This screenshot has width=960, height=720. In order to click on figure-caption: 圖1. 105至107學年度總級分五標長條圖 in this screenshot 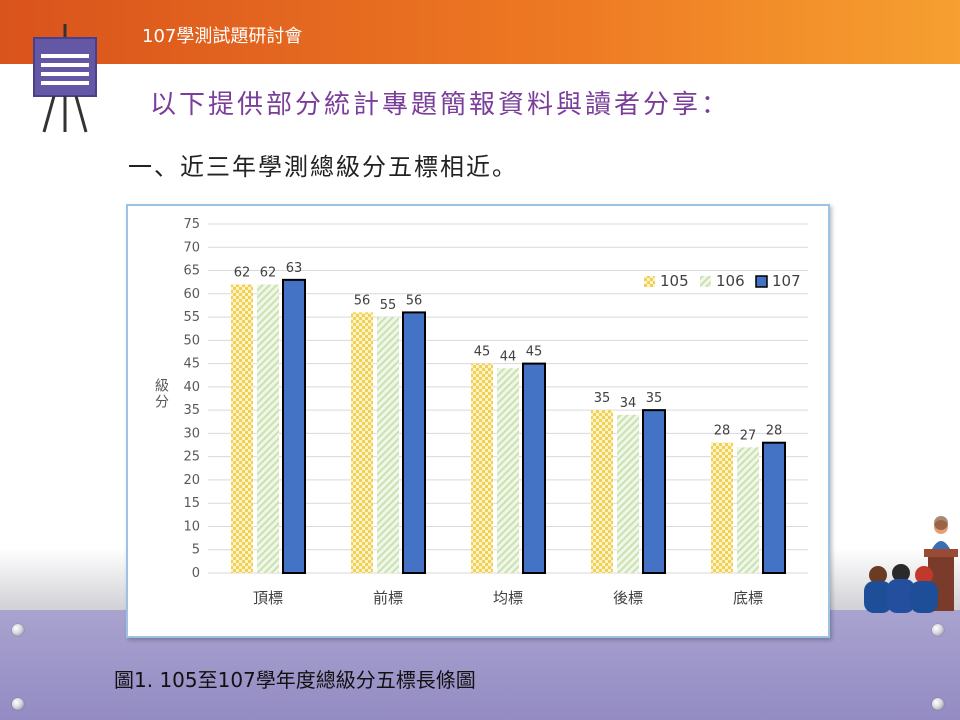, I will do `click(295, 680)`.